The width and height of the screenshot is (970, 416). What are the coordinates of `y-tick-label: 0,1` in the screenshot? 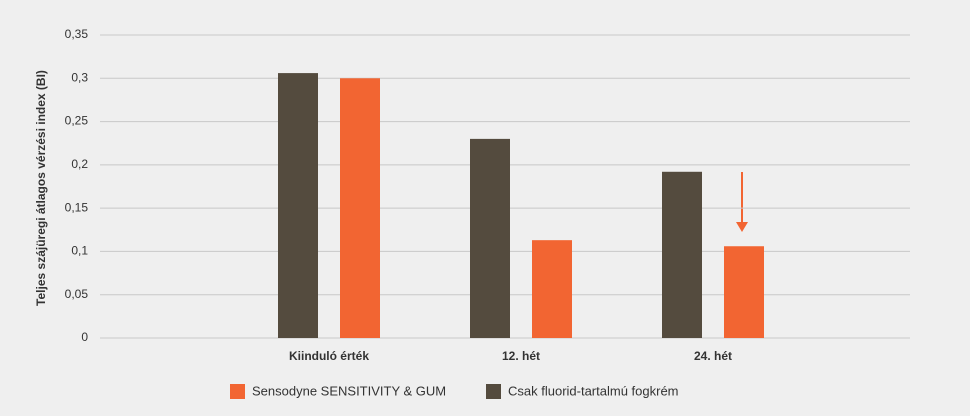 It's located at (79, 251).